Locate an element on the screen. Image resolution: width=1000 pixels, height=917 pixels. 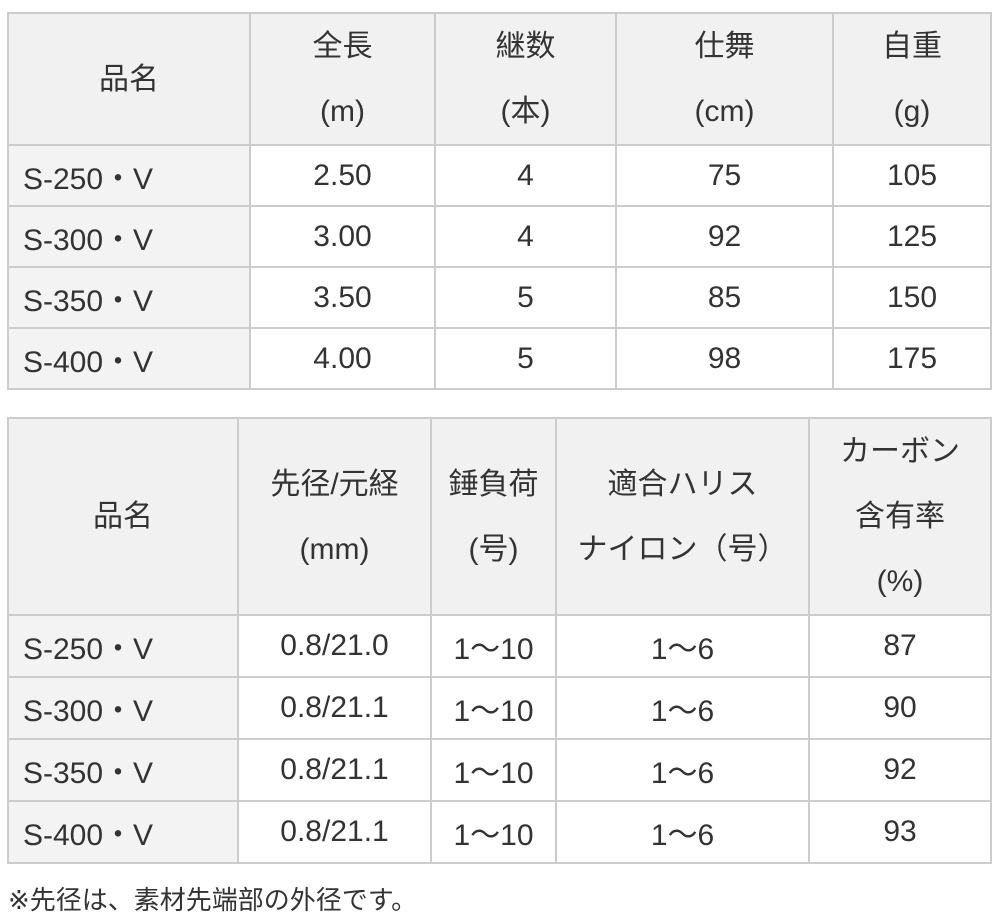
value-cell: 175 is located at coordinates (912, 358).